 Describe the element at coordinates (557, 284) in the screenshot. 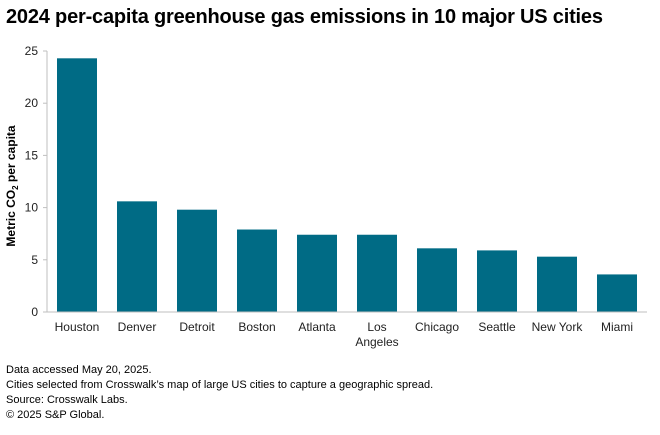

I see `bar-new-york` at that location.